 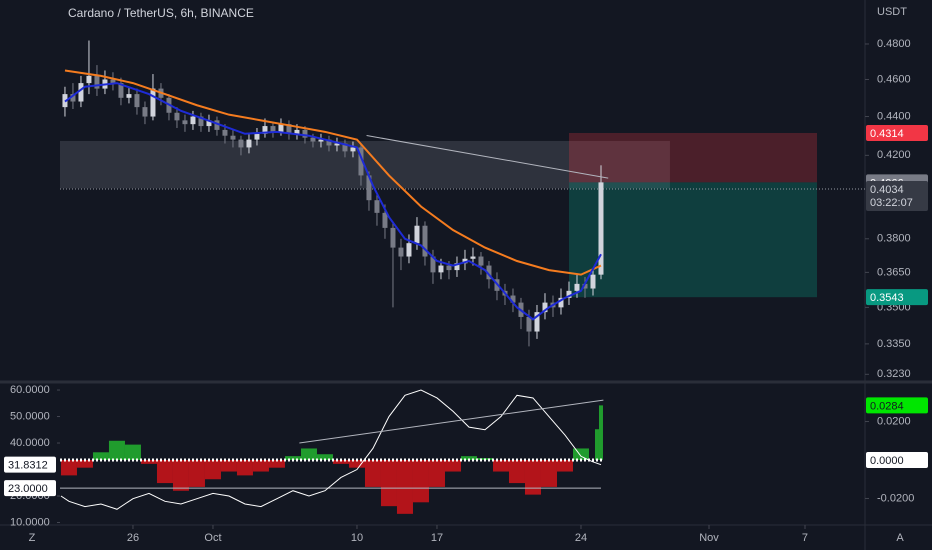 I want to click on y-tick-label: 0.3350, so click(x=894, y=344).